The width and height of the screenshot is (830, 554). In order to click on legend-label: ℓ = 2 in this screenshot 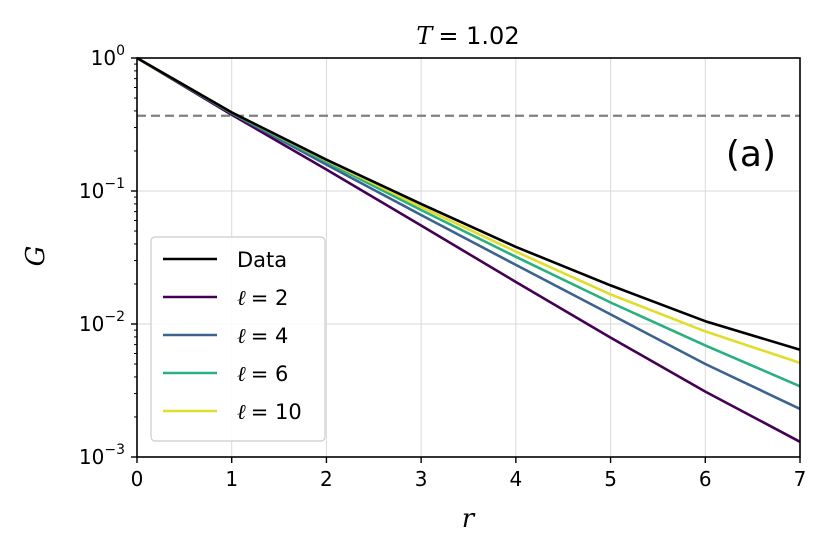, I will do `click(262, 298)`.